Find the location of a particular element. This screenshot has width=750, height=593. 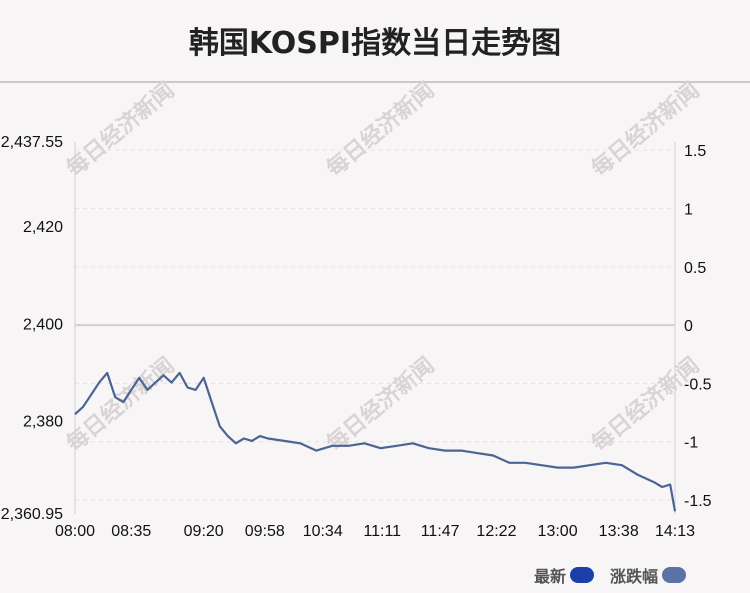

legend-label-latest: 最新 is located at coordinates (549, 576).